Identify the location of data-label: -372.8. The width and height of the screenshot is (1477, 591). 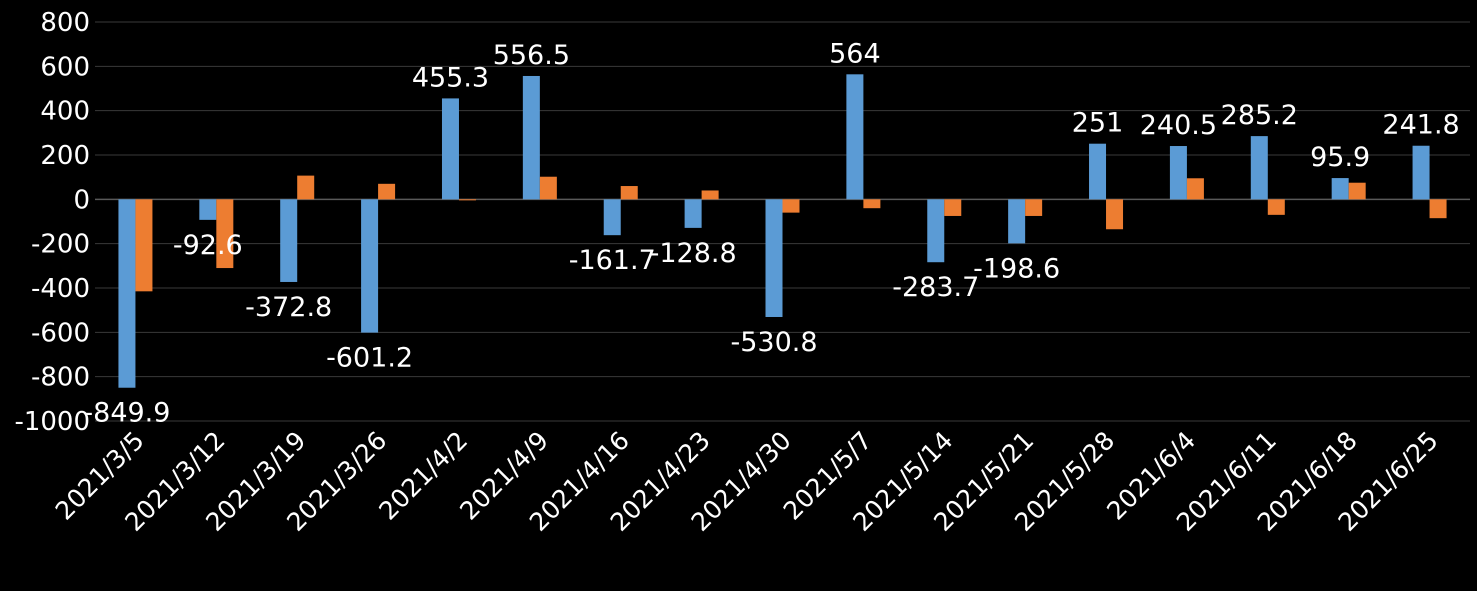
(288, 307).